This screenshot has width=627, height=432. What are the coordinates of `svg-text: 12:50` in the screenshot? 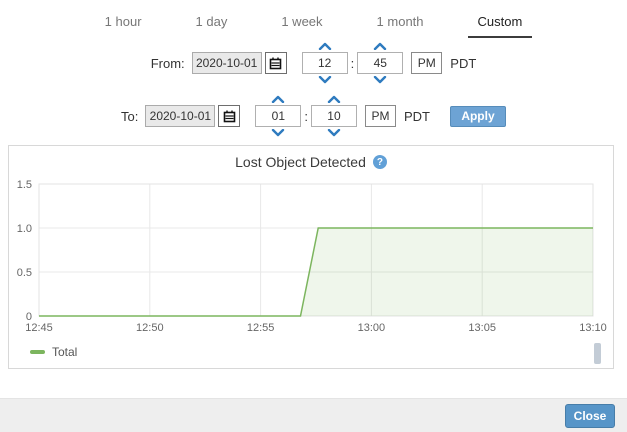 It's located at (150, 328).